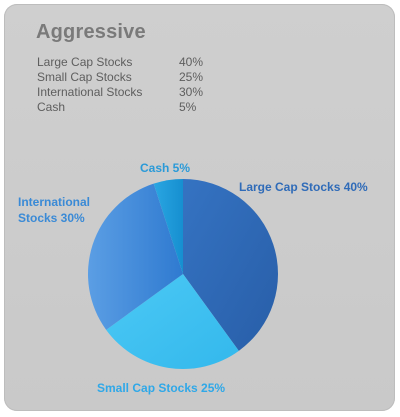 This screenshot has width=400, height=417. Describe the element at coordinates (303, 187) in the screenshot. I see `slice-label-large-cap: Large Cap Stocks 40%` at that location.